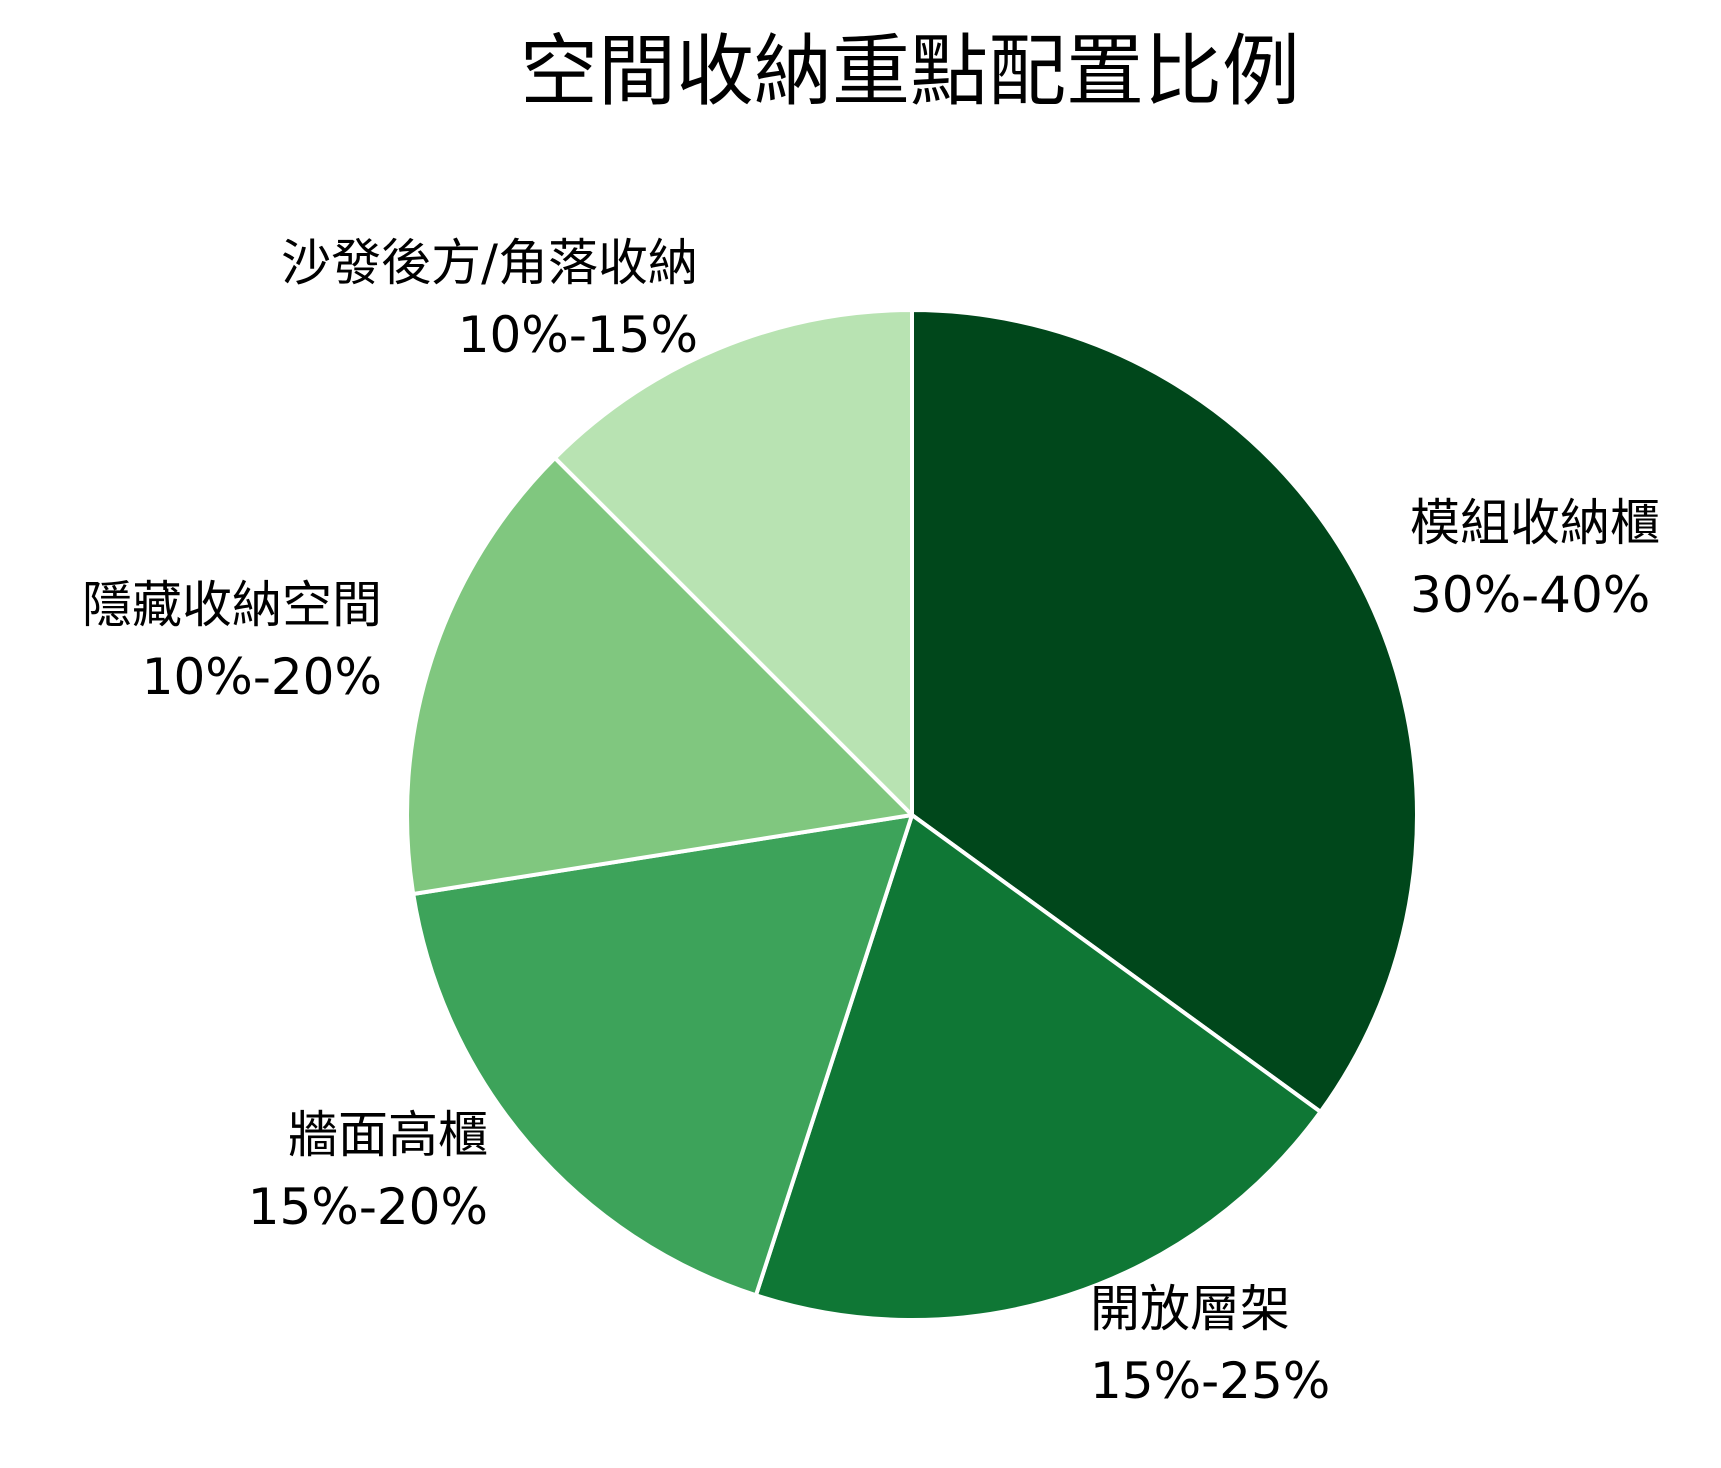 The height and width of the screenshot is (1468, 1721). Describe the element at coordinates (578, 335) in the screenshot. I see `slice-value-label-5: 10%-15%` at that location.